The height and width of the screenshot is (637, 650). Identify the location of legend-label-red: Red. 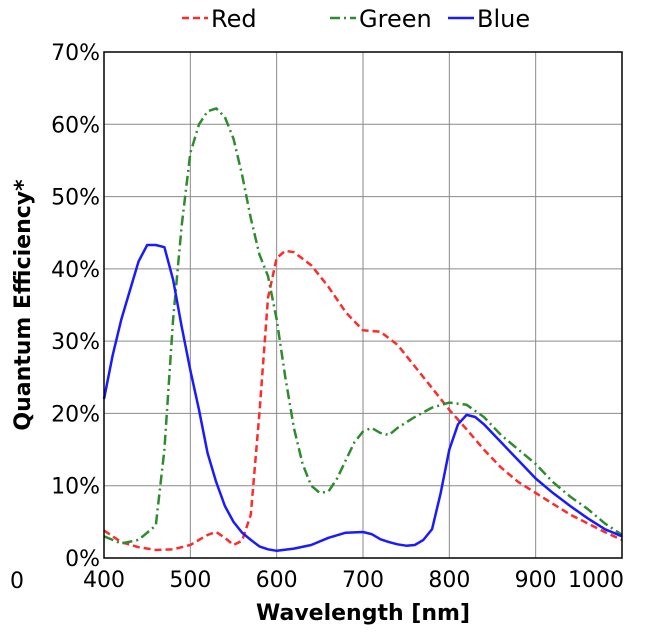
(234, 19).